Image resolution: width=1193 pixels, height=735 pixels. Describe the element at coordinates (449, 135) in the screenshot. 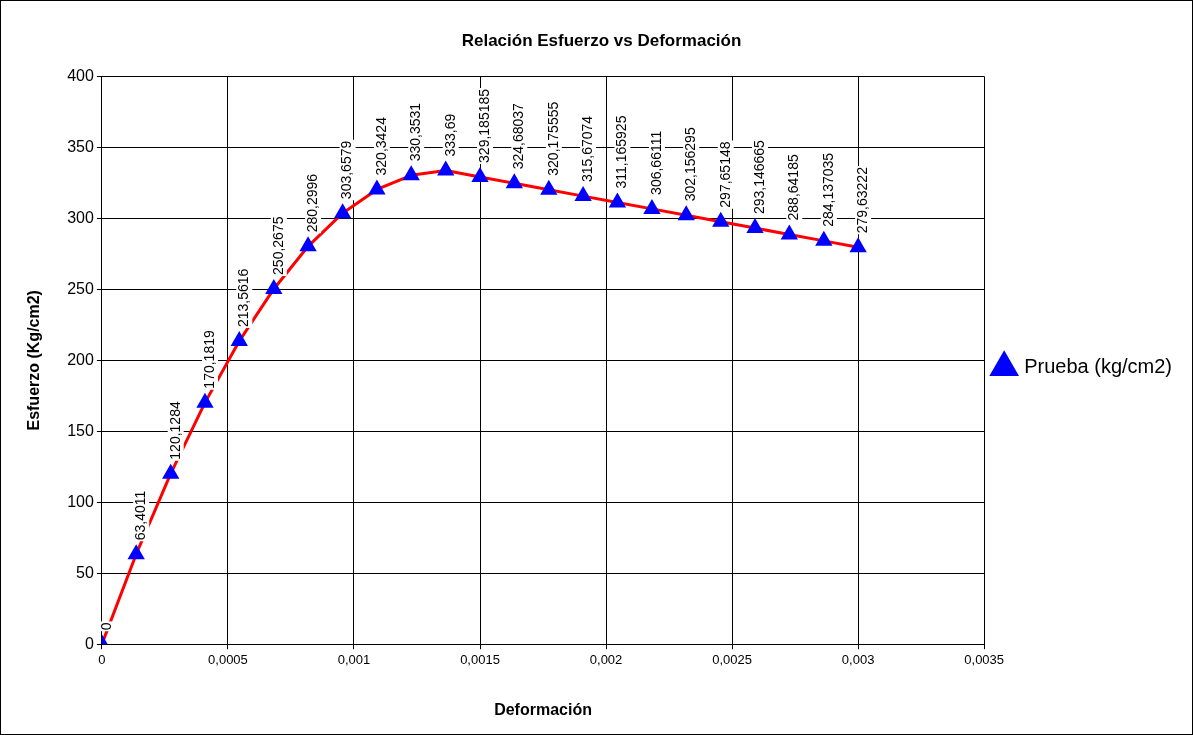

I see `data-label: 333,69` at that location.